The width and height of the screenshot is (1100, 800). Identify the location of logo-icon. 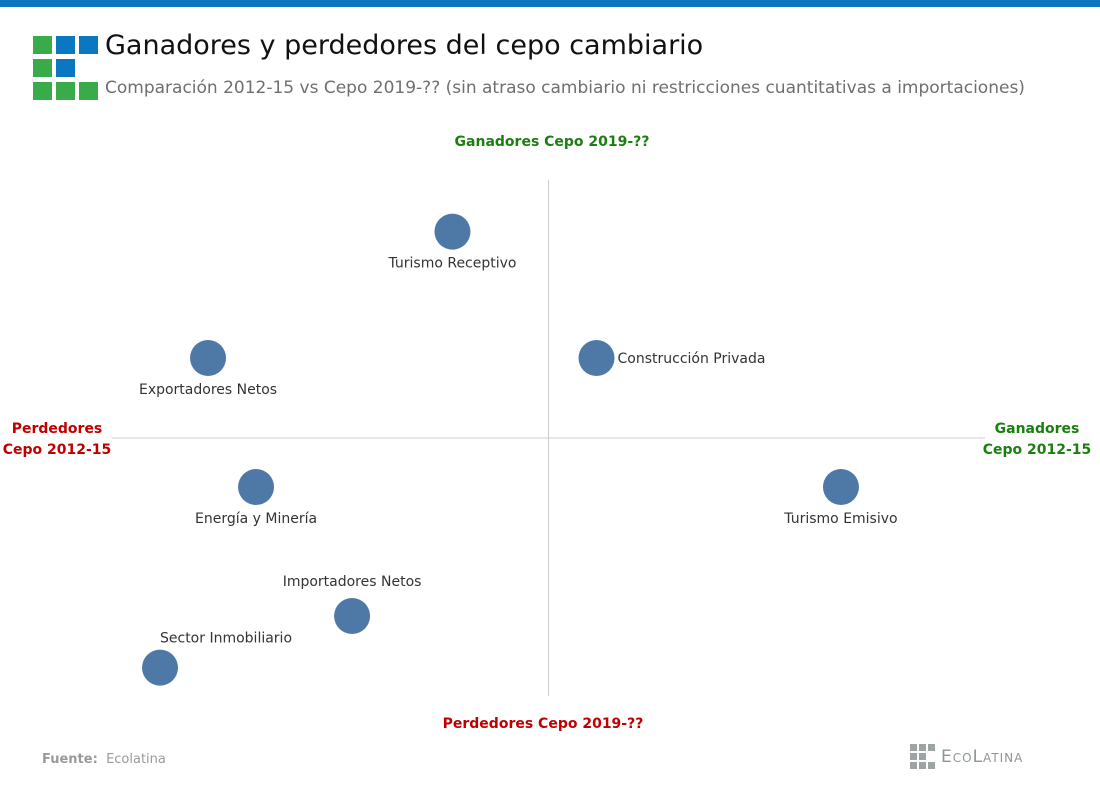
(66, 69).